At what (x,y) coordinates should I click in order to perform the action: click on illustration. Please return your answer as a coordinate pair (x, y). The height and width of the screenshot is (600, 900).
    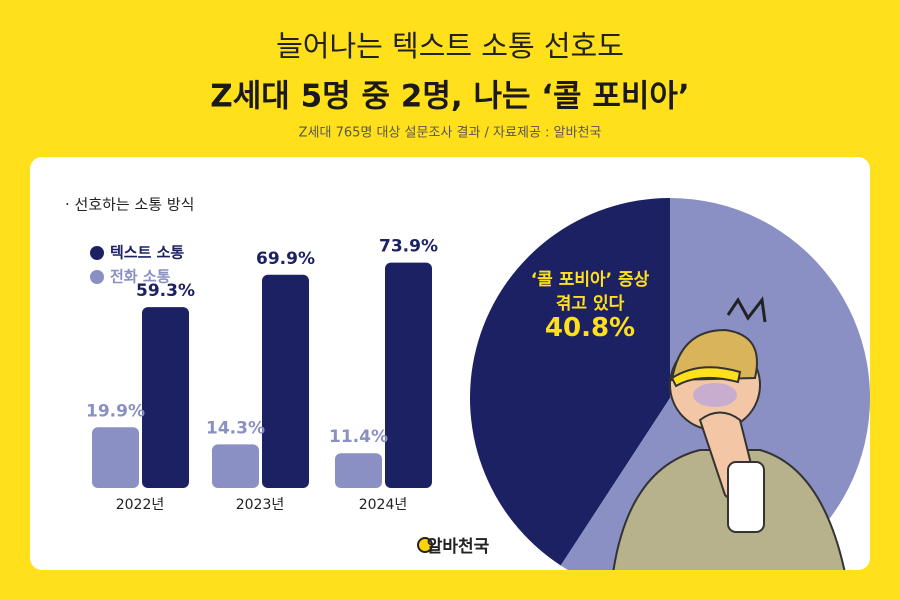
    Looking at the image, I should click on (730, 433).